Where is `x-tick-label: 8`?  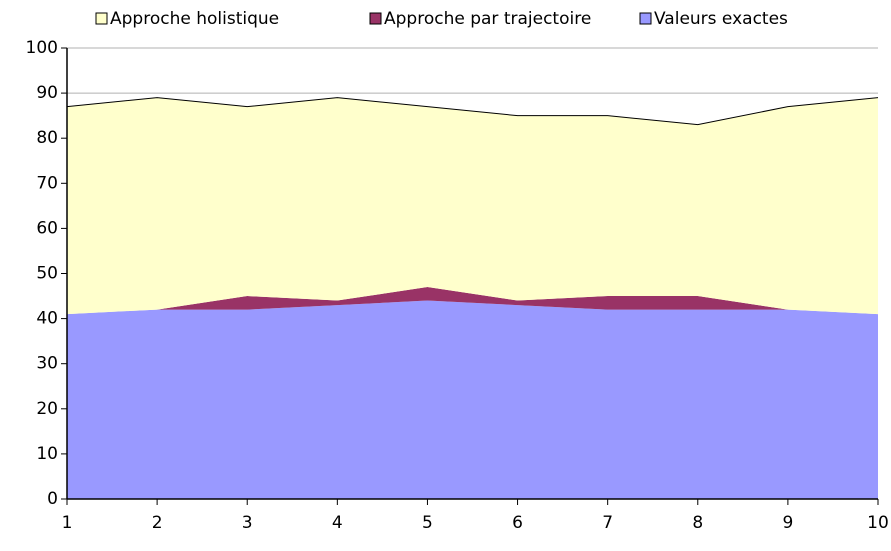
x-tick-label: 8 is located at coordinates (697, 523).